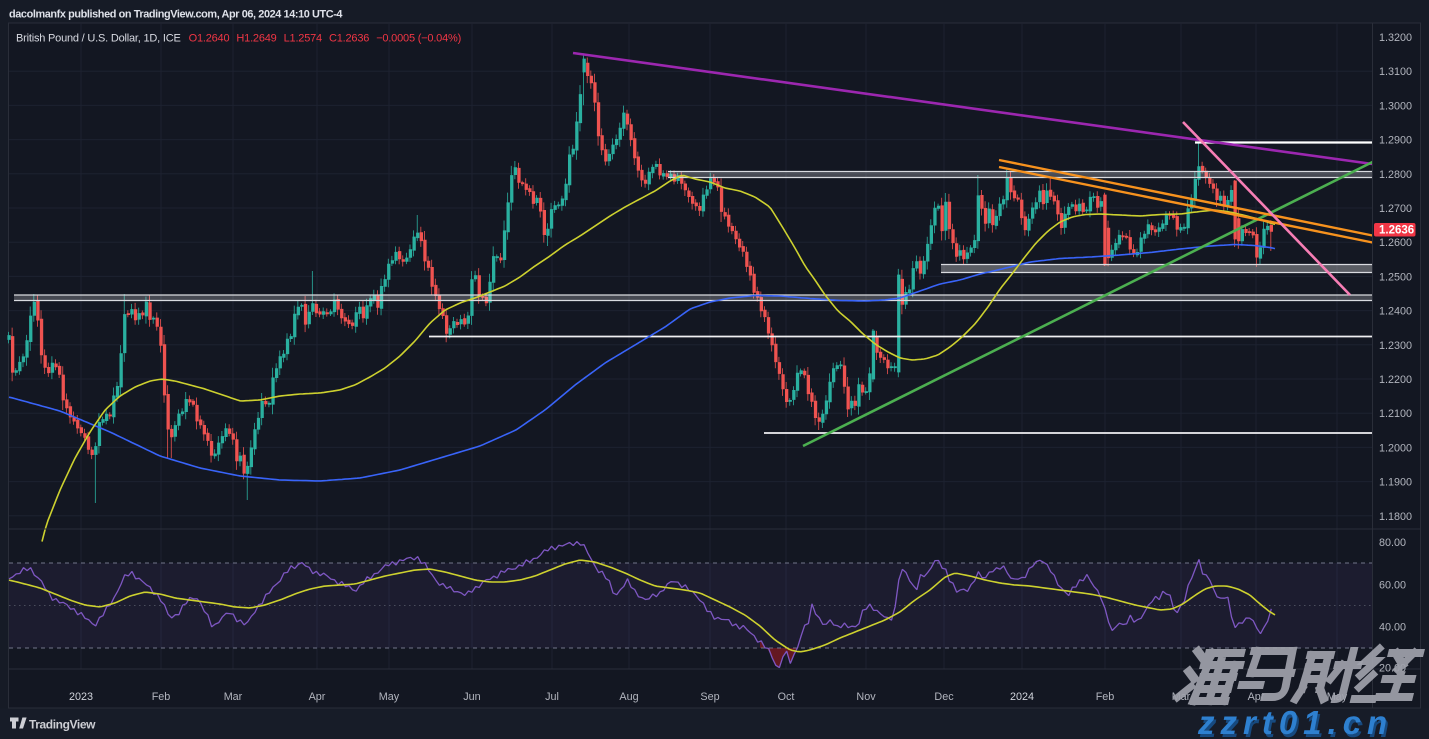 This screenshot has width=1429, height=739. I want to click on svg-text: TradingView, so click(62, 725).